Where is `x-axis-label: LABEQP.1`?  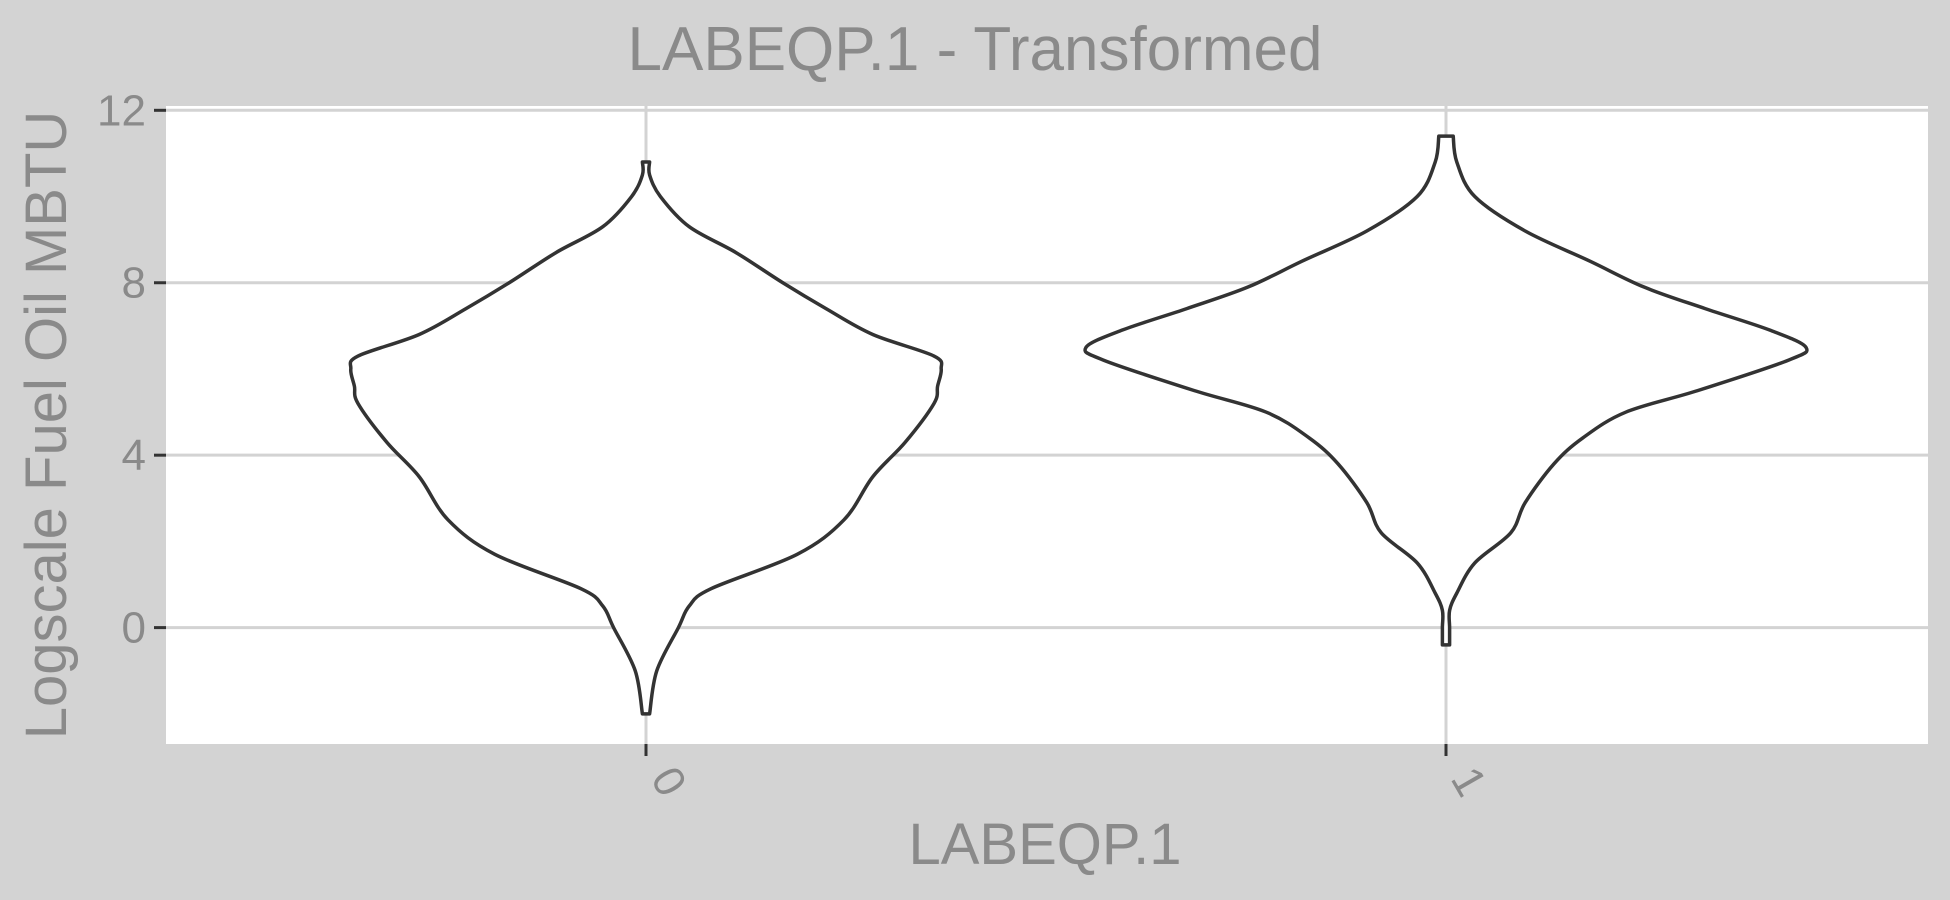 x-axis-label: LABEQP.1 is located at coordinates (1044, 844).